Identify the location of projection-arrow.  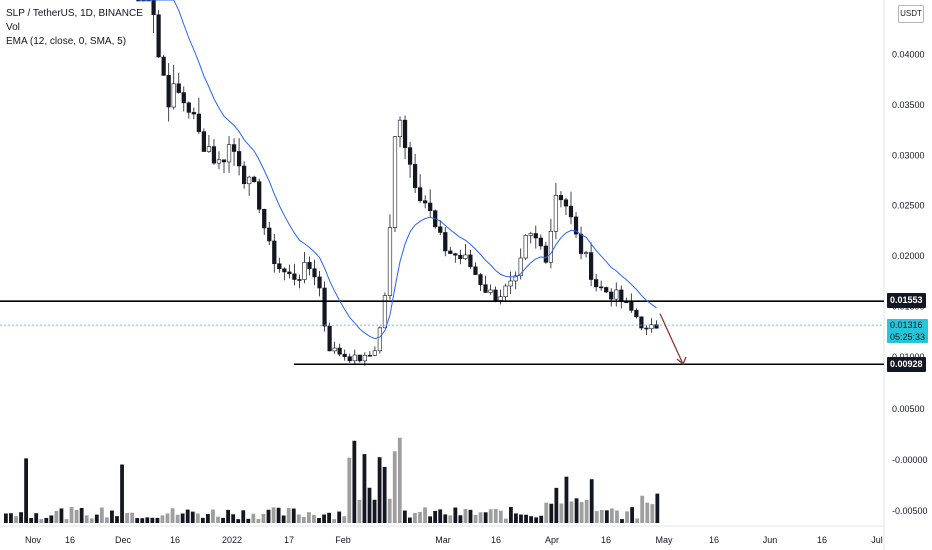
(673, 339).